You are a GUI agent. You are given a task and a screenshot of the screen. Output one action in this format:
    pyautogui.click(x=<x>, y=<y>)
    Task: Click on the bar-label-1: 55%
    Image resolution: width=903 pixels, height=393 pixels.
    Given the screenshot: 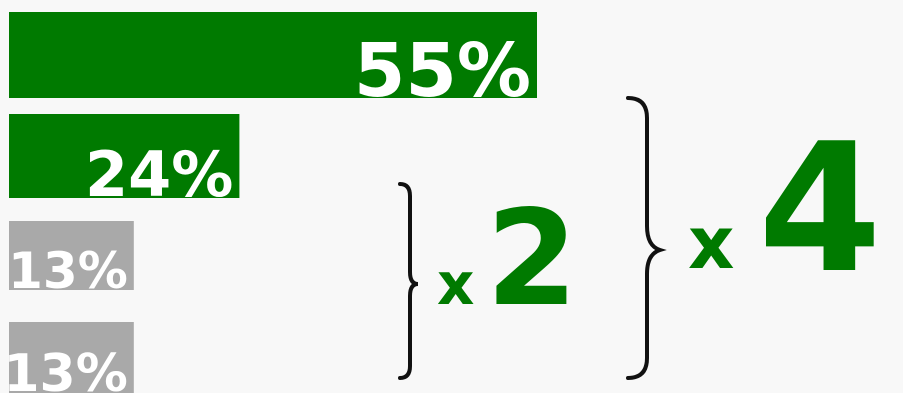 What is the action you would take?
    pyautogui.click(x=442, y=71)
    